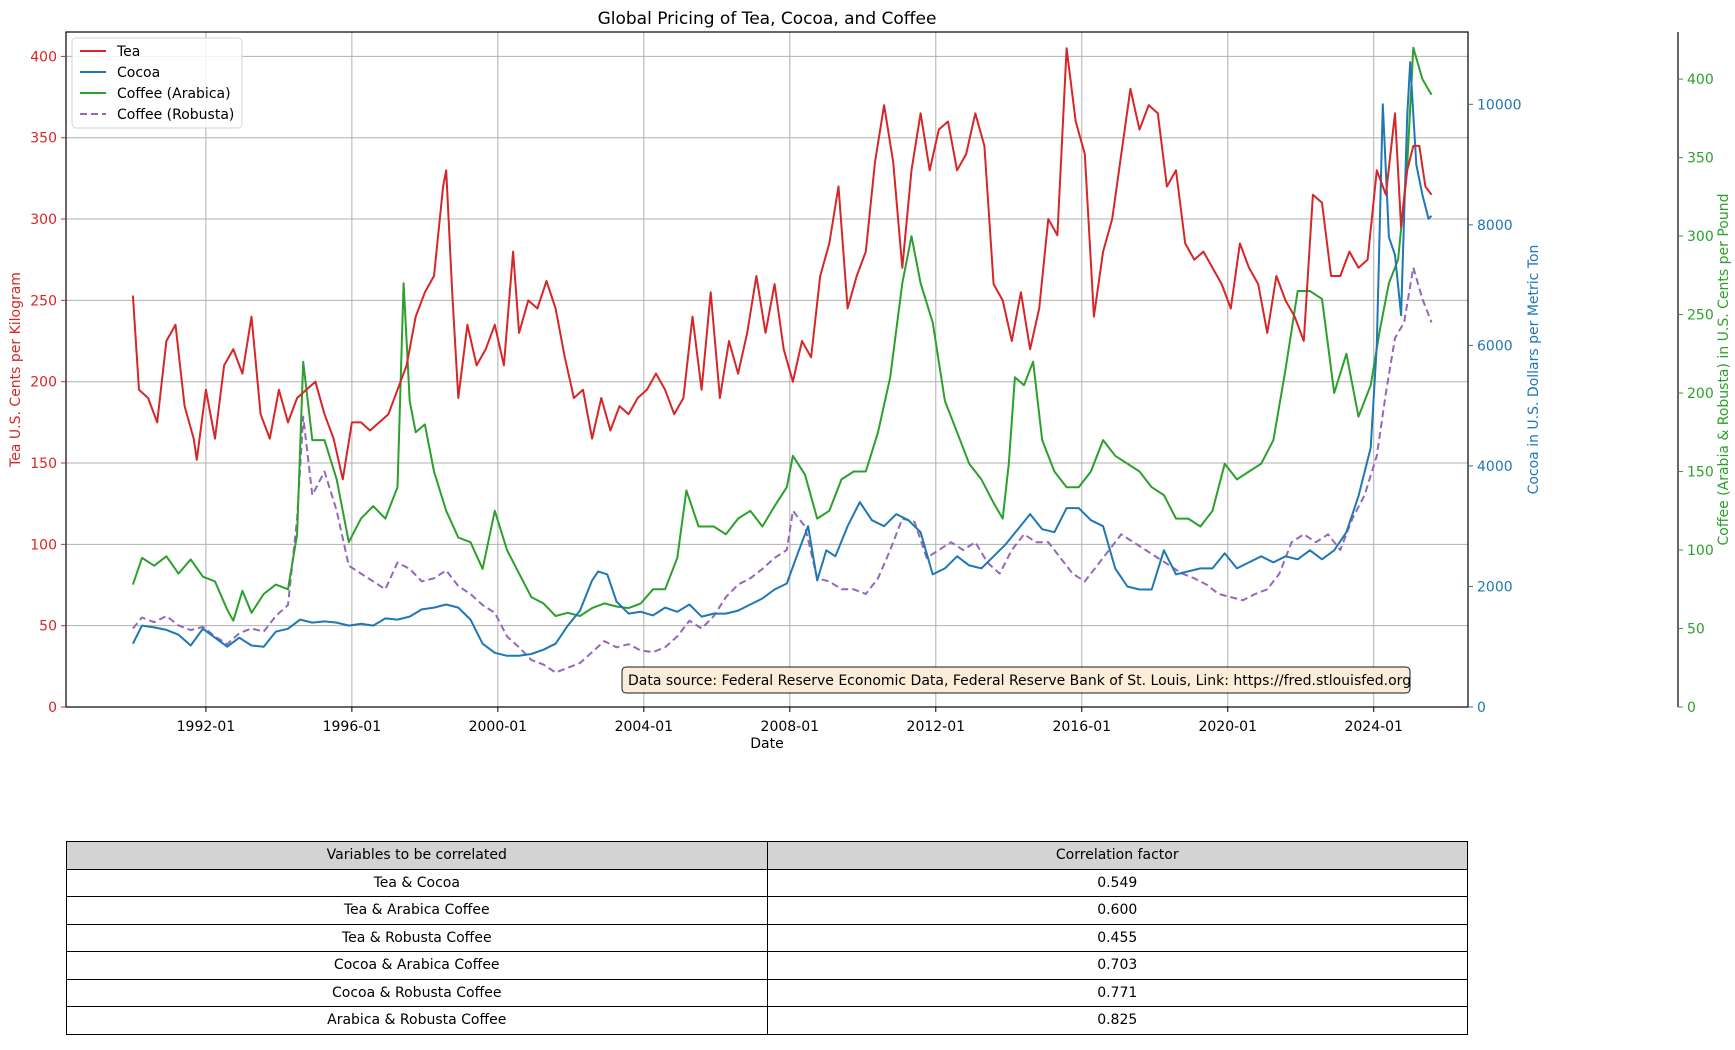 The height and width of the screenshot is (1050, 1735). I want to click on right-y-tick-label: 0, so click(1481, 708).